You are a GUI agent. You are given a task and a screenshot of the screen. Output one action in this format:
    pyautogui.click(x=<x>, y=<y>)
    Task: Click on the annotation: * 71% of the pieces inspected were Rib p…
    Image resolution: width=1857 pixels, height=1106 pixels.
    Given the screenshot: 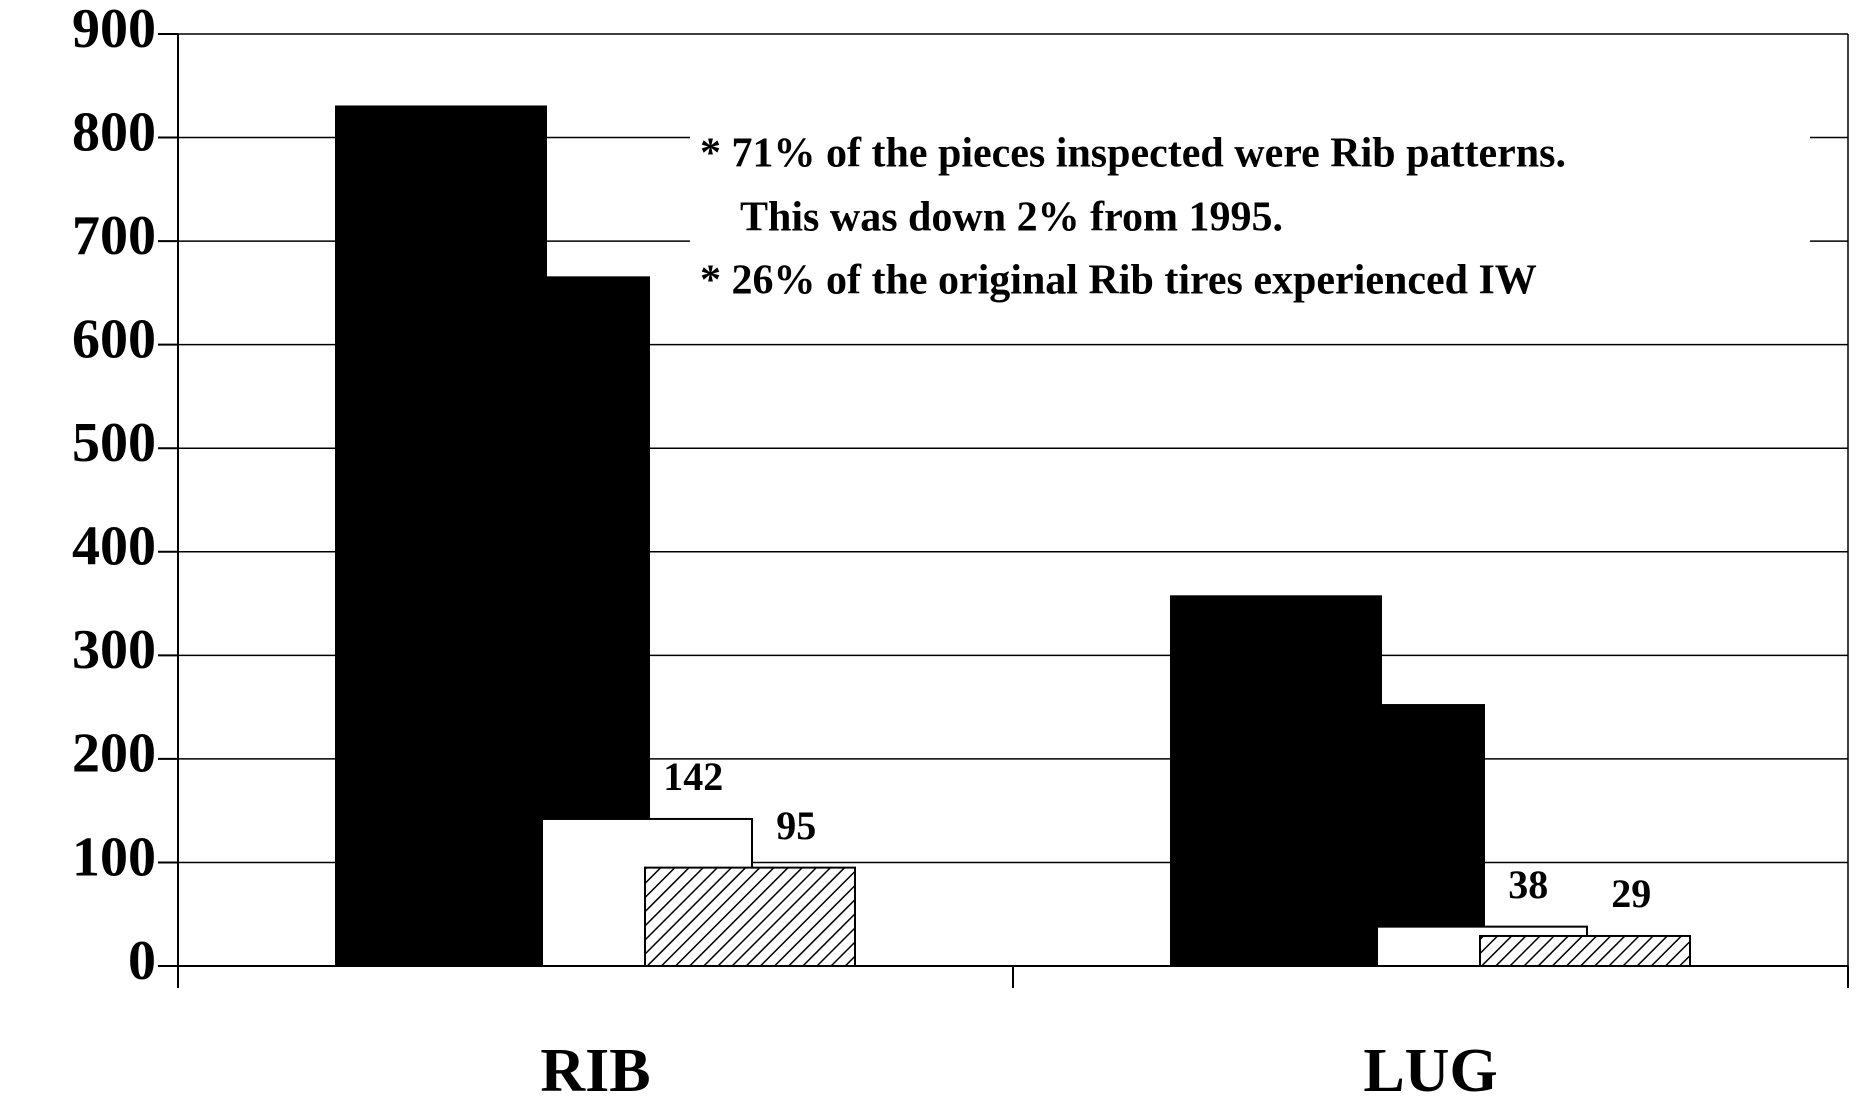 What is the action you would take?
    pyautogui.click(x=1133, y=154)
    